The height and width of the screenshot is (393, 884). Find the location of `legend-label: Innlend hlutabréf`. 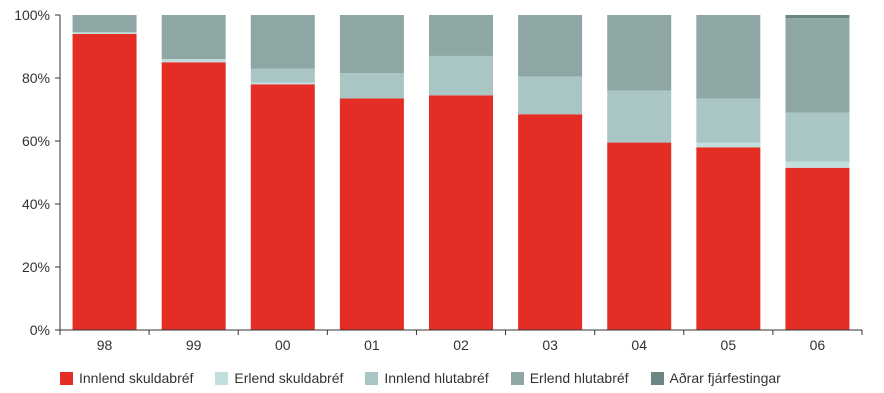

legend-label: Innlend hlutabréf is located at coordinates (436, 378).